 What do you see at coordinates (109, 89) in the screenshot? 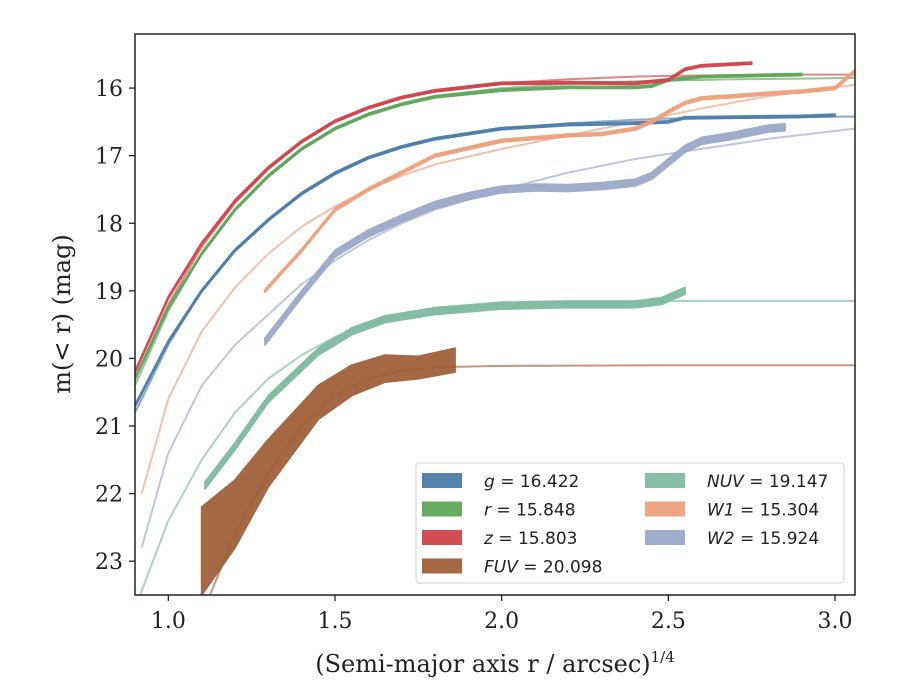
I see `y-tick-label: 16` at bounding box center [109, 89].